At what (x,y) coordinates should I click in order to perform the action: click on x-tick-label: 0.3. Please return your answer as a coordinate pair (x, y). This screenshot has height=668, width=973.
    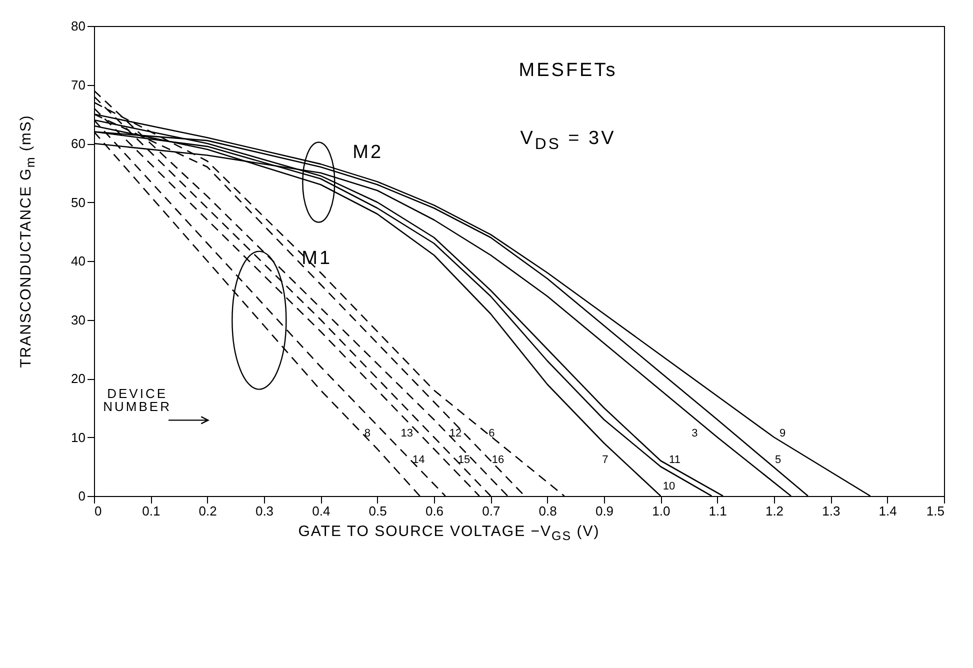
    Looking at the image, I should click on (264, 511).